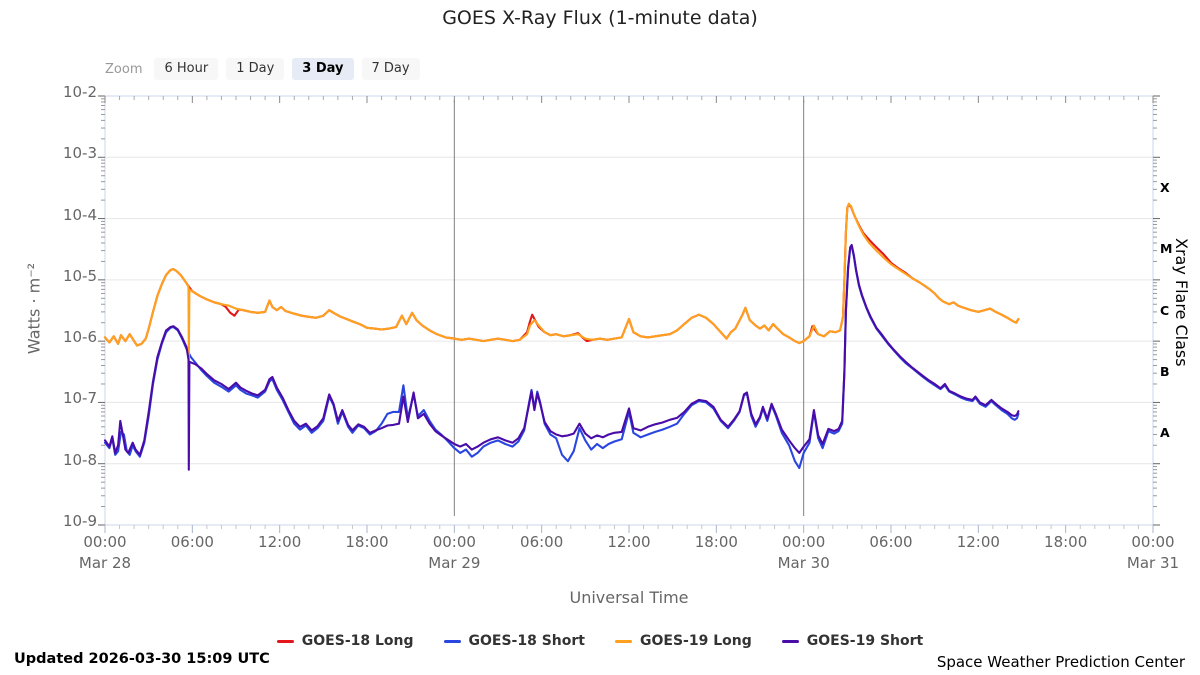  Describe the element at coordinates (323, 69) in the screenshot. I see `zoom-button-3-day: 3 Day` at that location.